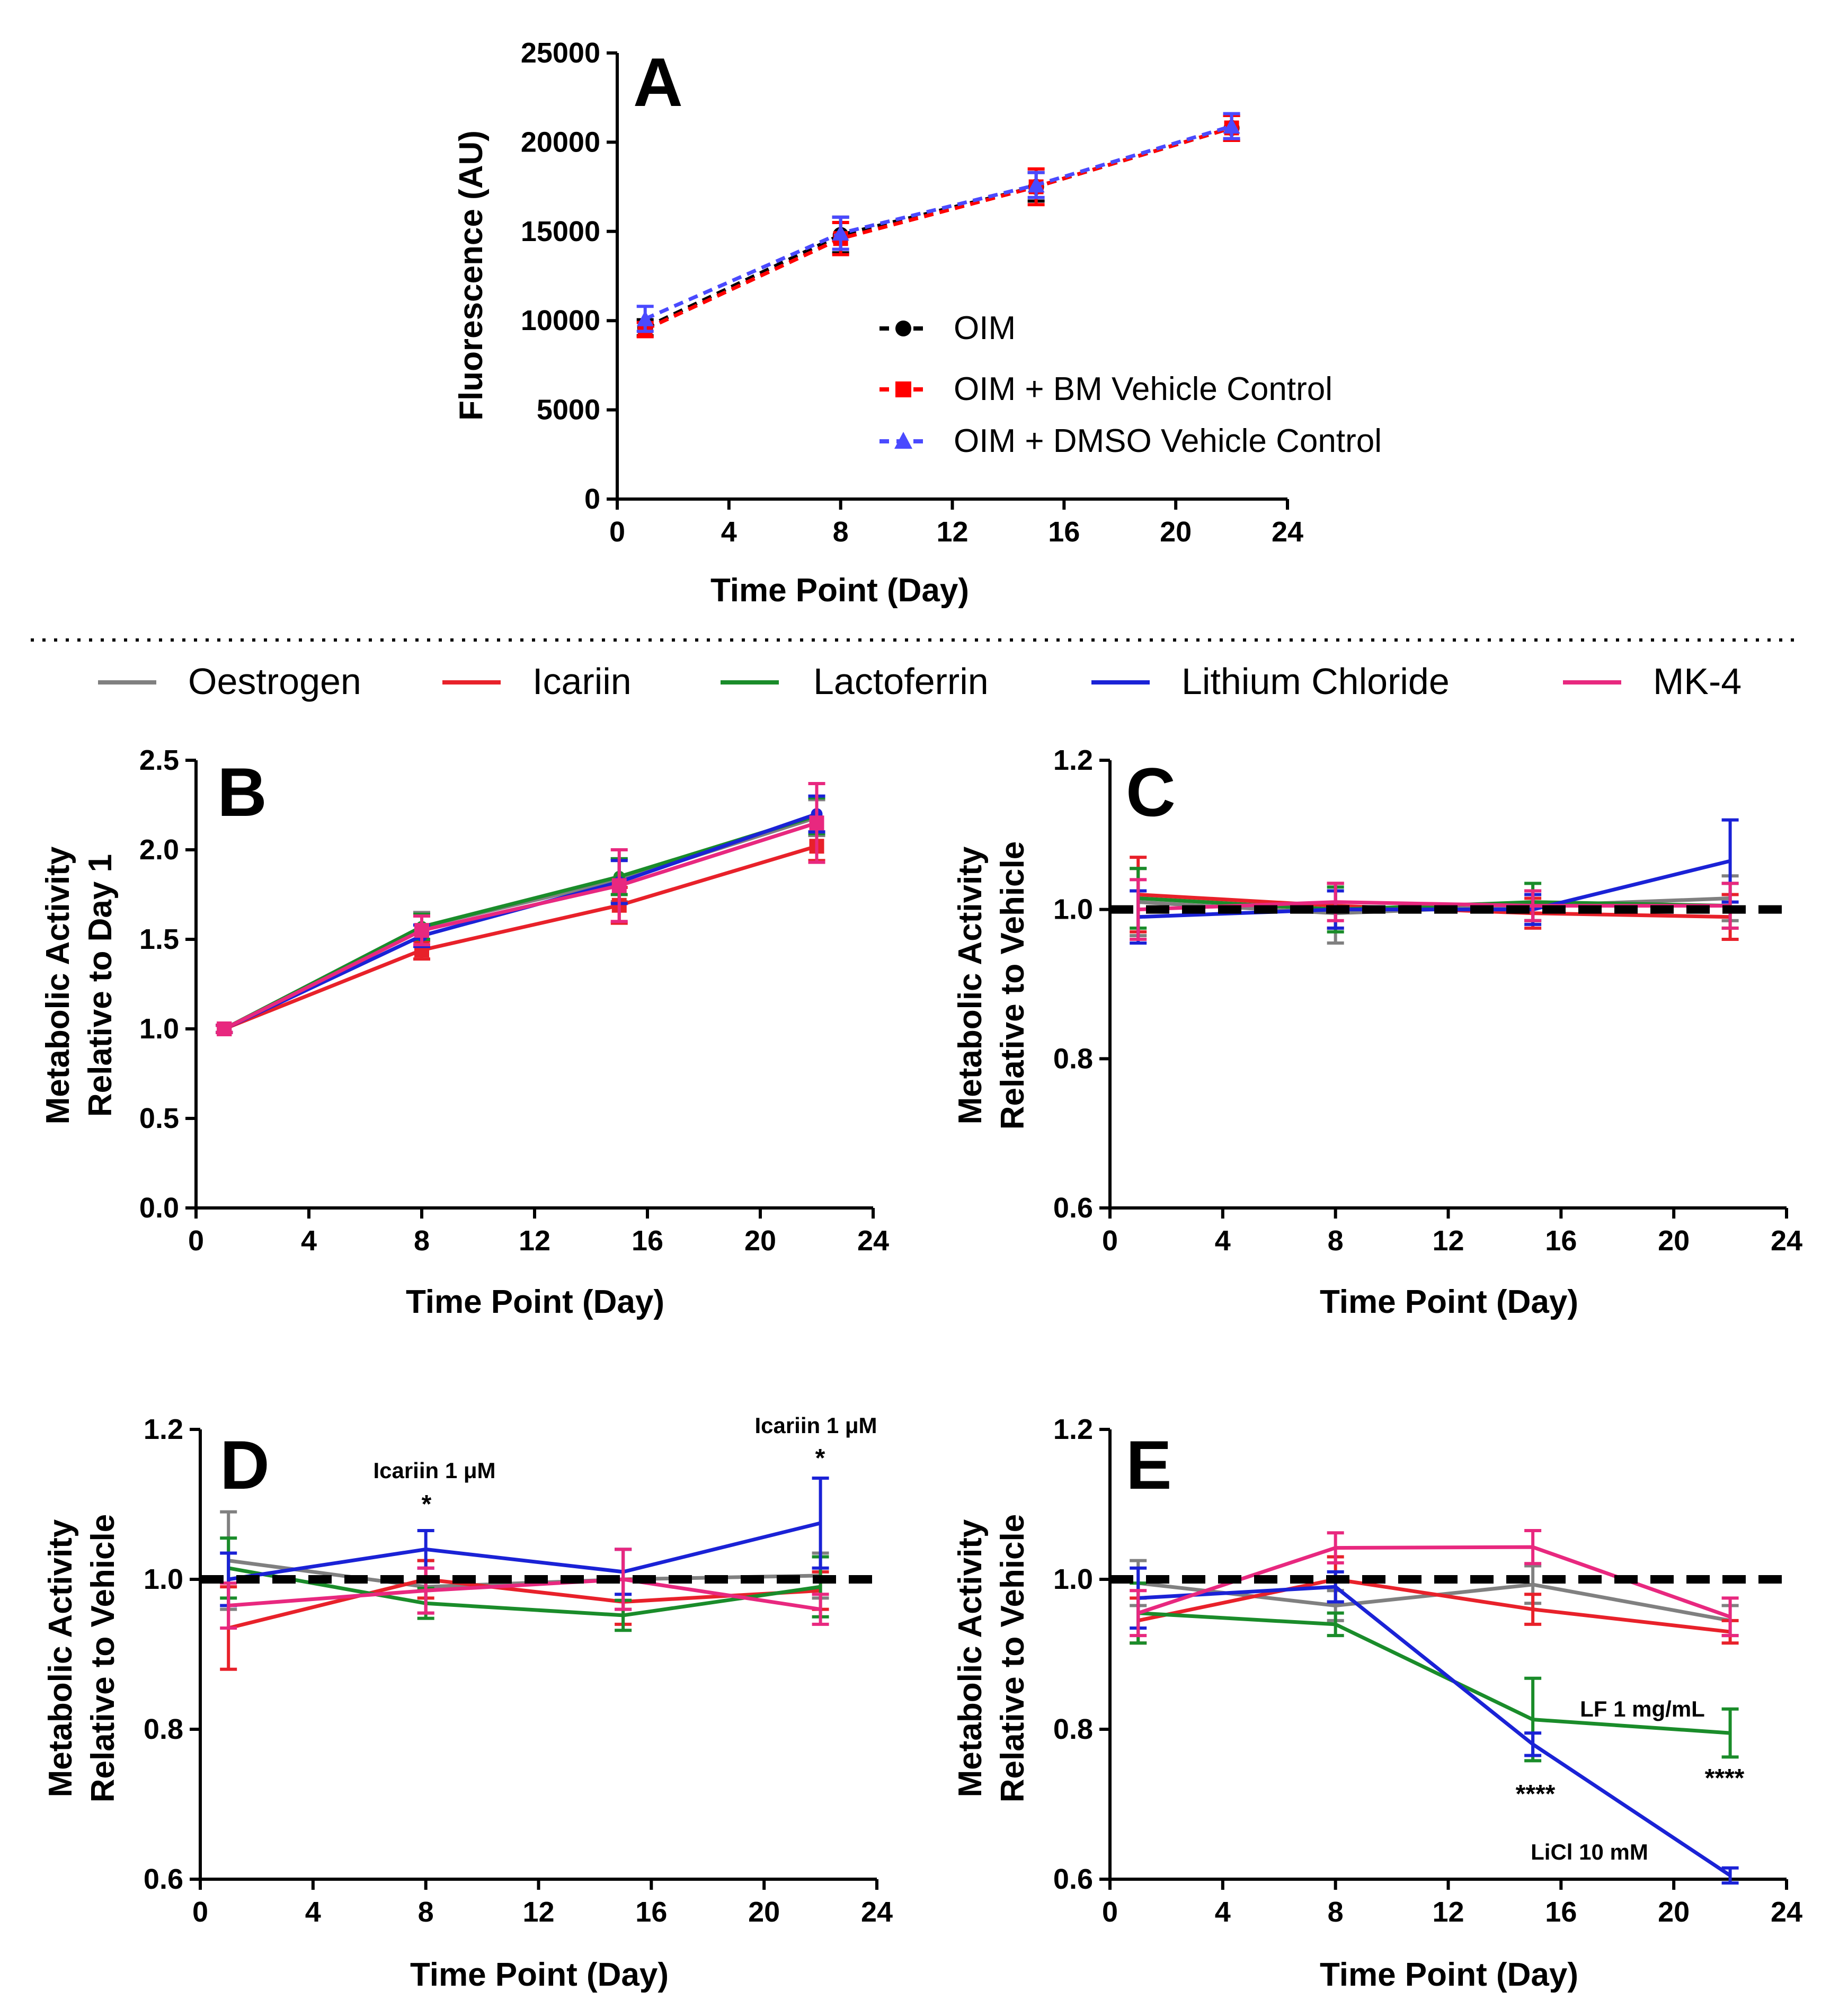 This screenshot has height=2009, width=1848. What do you see at coordinates (58, 985) in the screenshot?
I see `panel-b-y-axis-title-line1: Metabolic Activity` at bounding box center [58, 985].